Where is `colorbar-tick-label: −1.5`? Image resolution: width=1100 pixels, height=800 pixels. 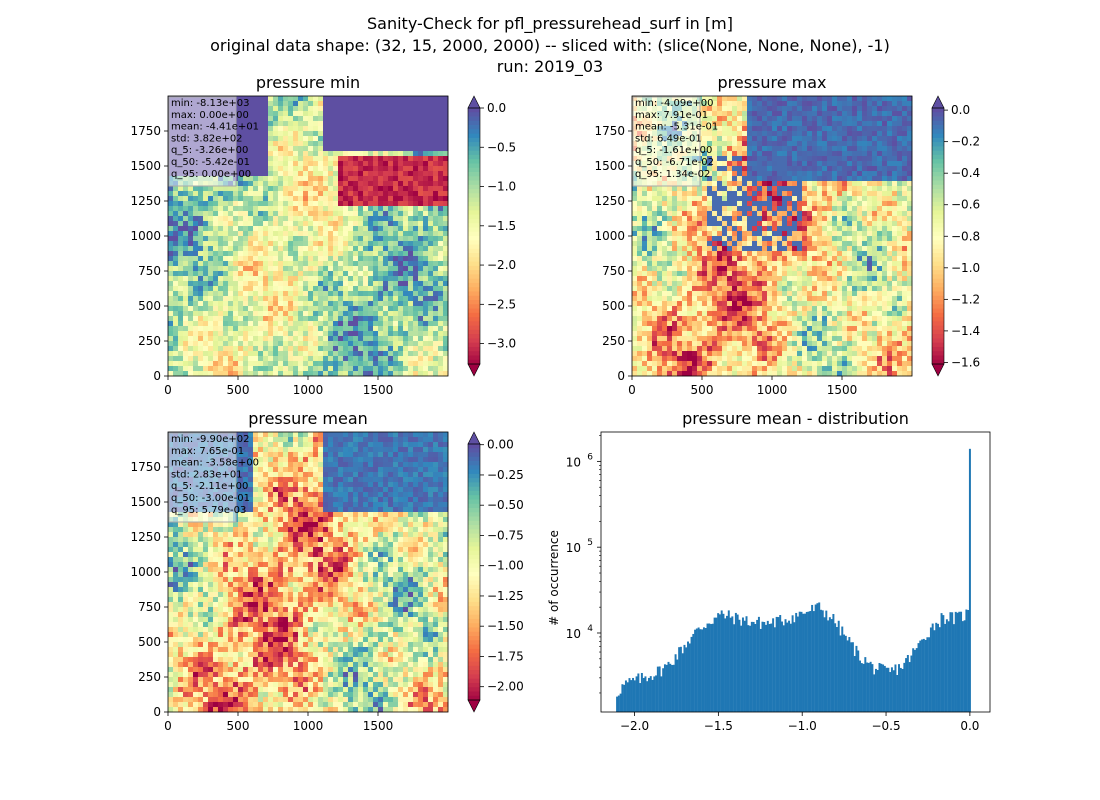 colorbar-tick-label: −1.5 is located at coordinates (501, 226).